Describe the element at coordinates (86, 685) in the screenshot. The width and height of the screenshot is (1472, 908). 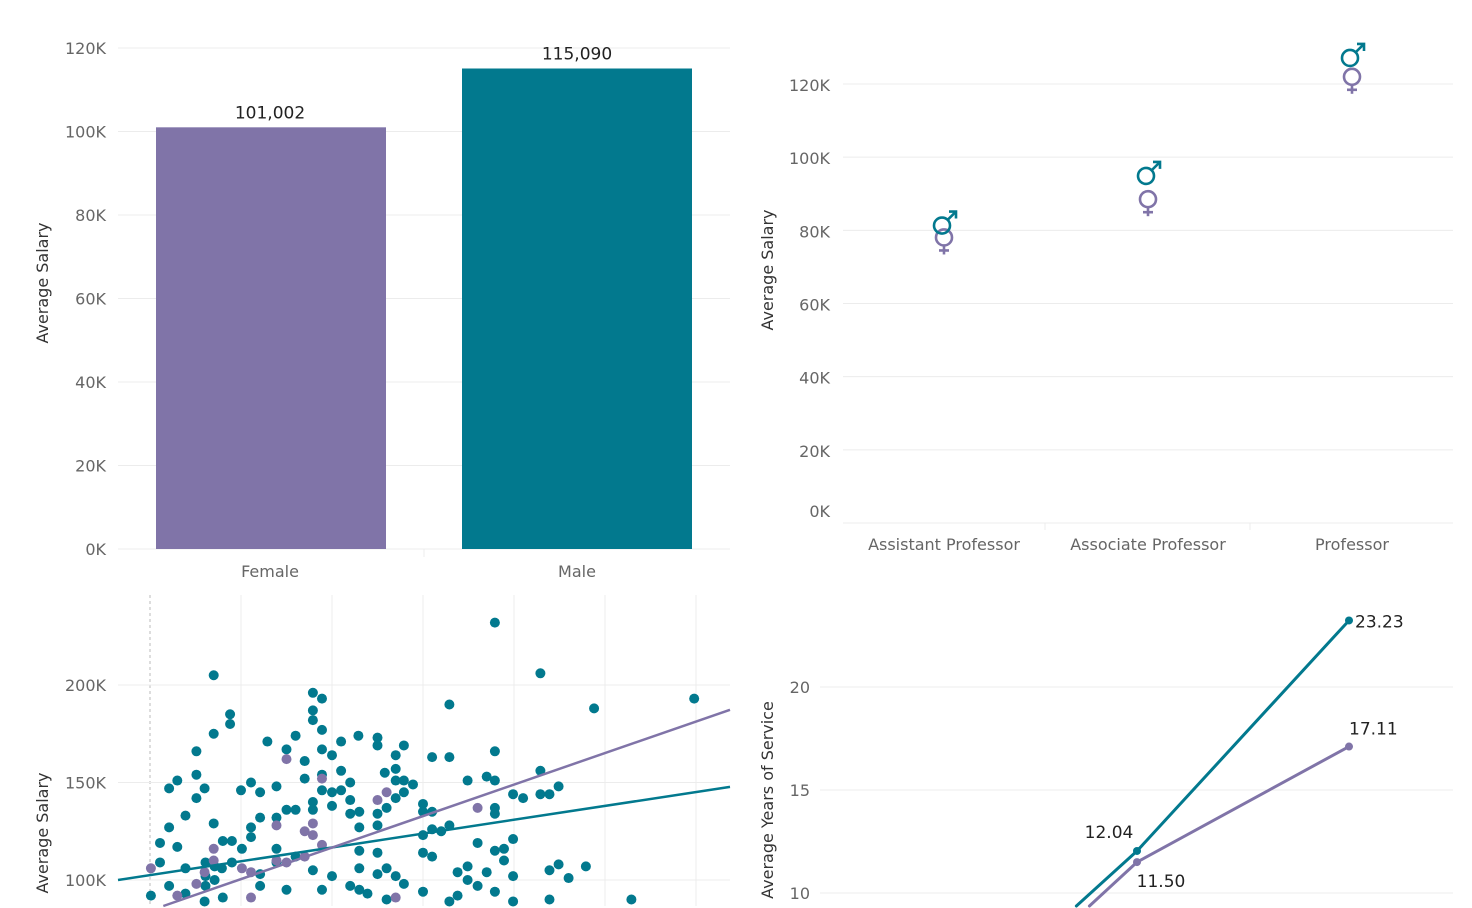
I see `y-tick-label: 200K` at that location.